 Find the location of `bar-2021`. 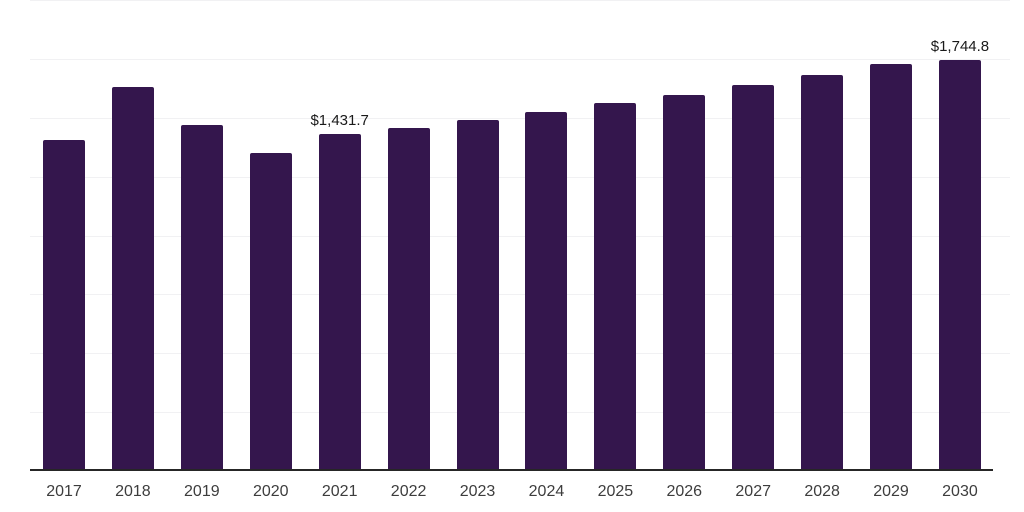

bar-2021 is located at coordinates (339, 302).